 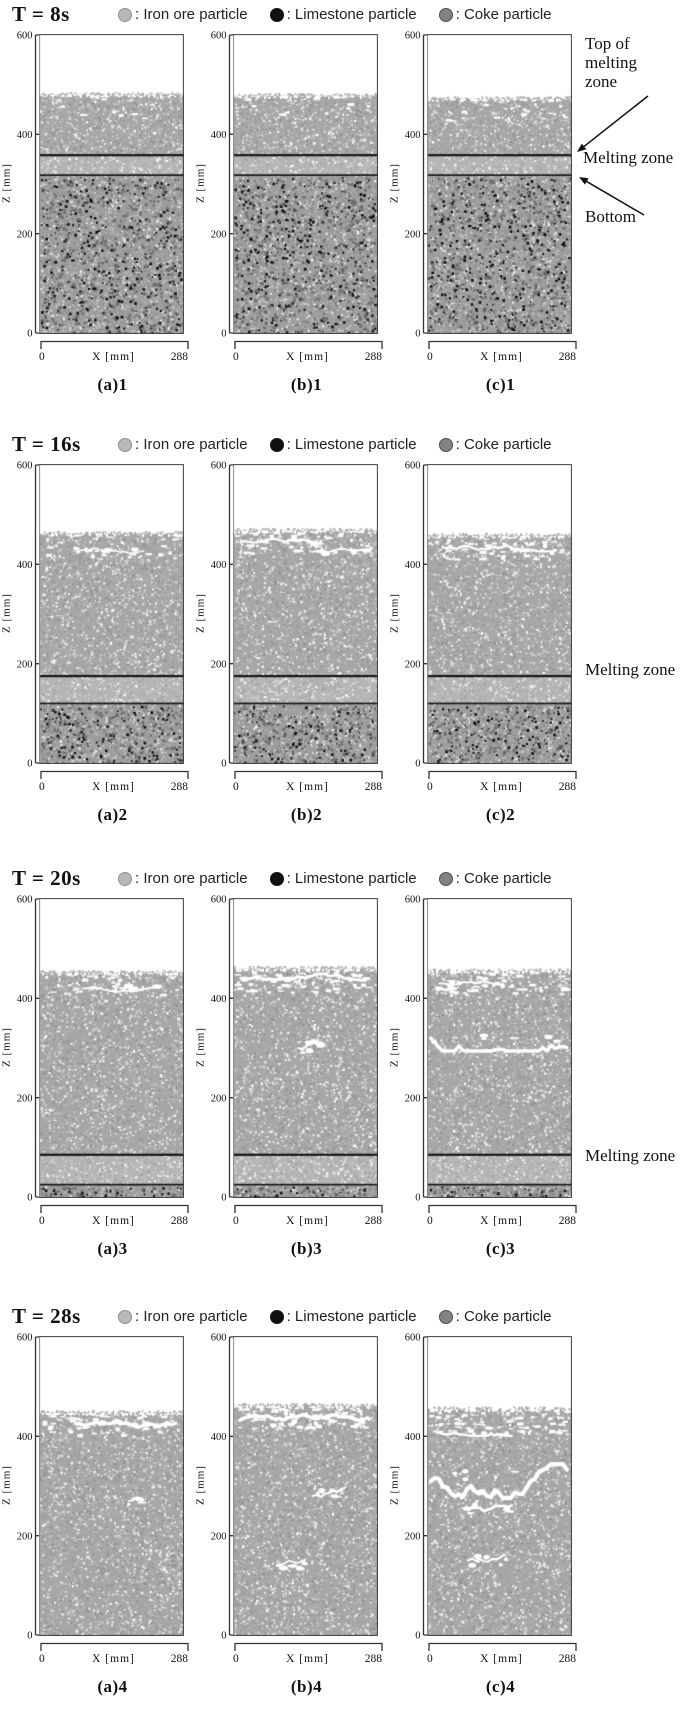 What do you see at coordinates (306, 1686) in the screenshot?
I see `panel-caption: (b)4` at bounding box center [306, 1686].